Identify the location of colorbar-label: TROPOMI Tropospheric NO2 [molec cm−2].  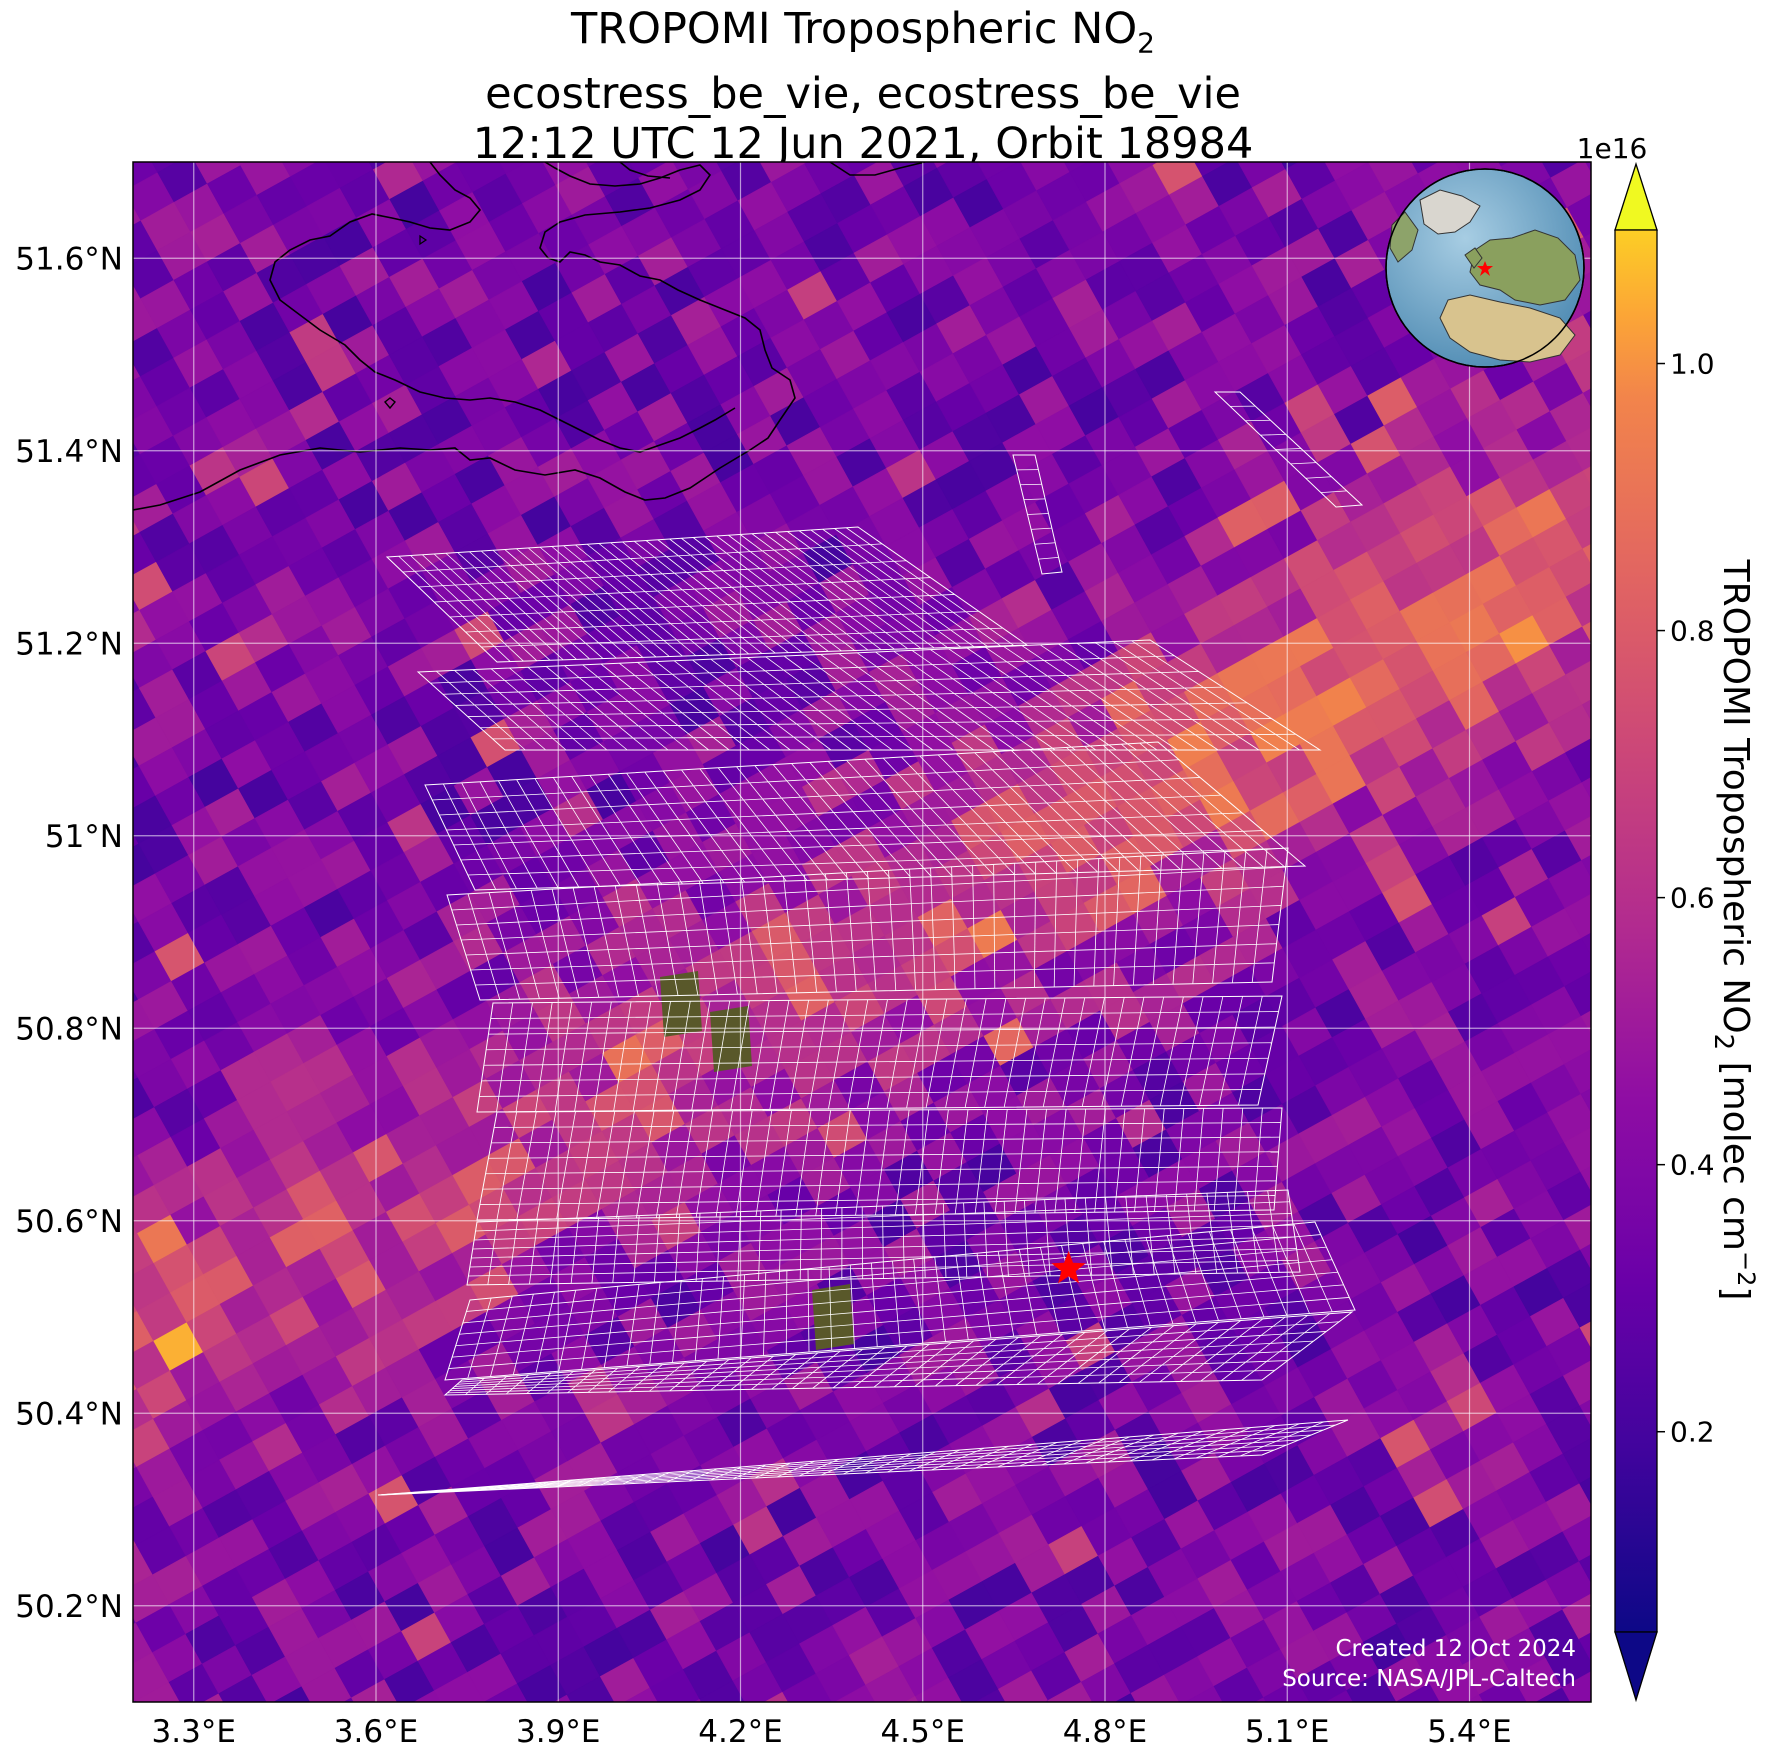
(1734, 930).